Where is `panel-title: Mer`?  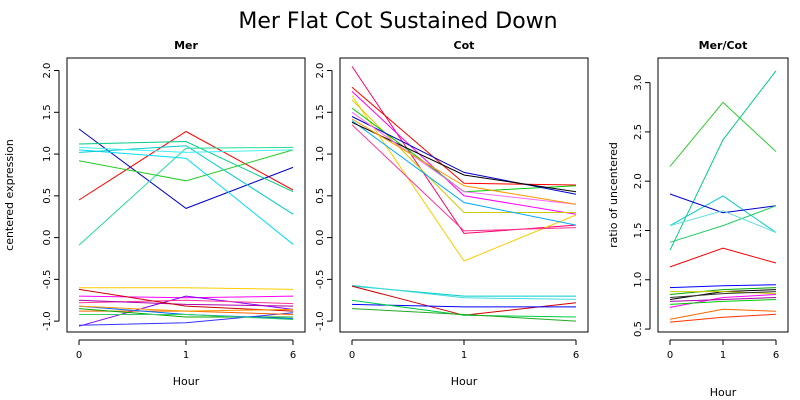 panel-title: Mer is located at coordinates (186, 45).